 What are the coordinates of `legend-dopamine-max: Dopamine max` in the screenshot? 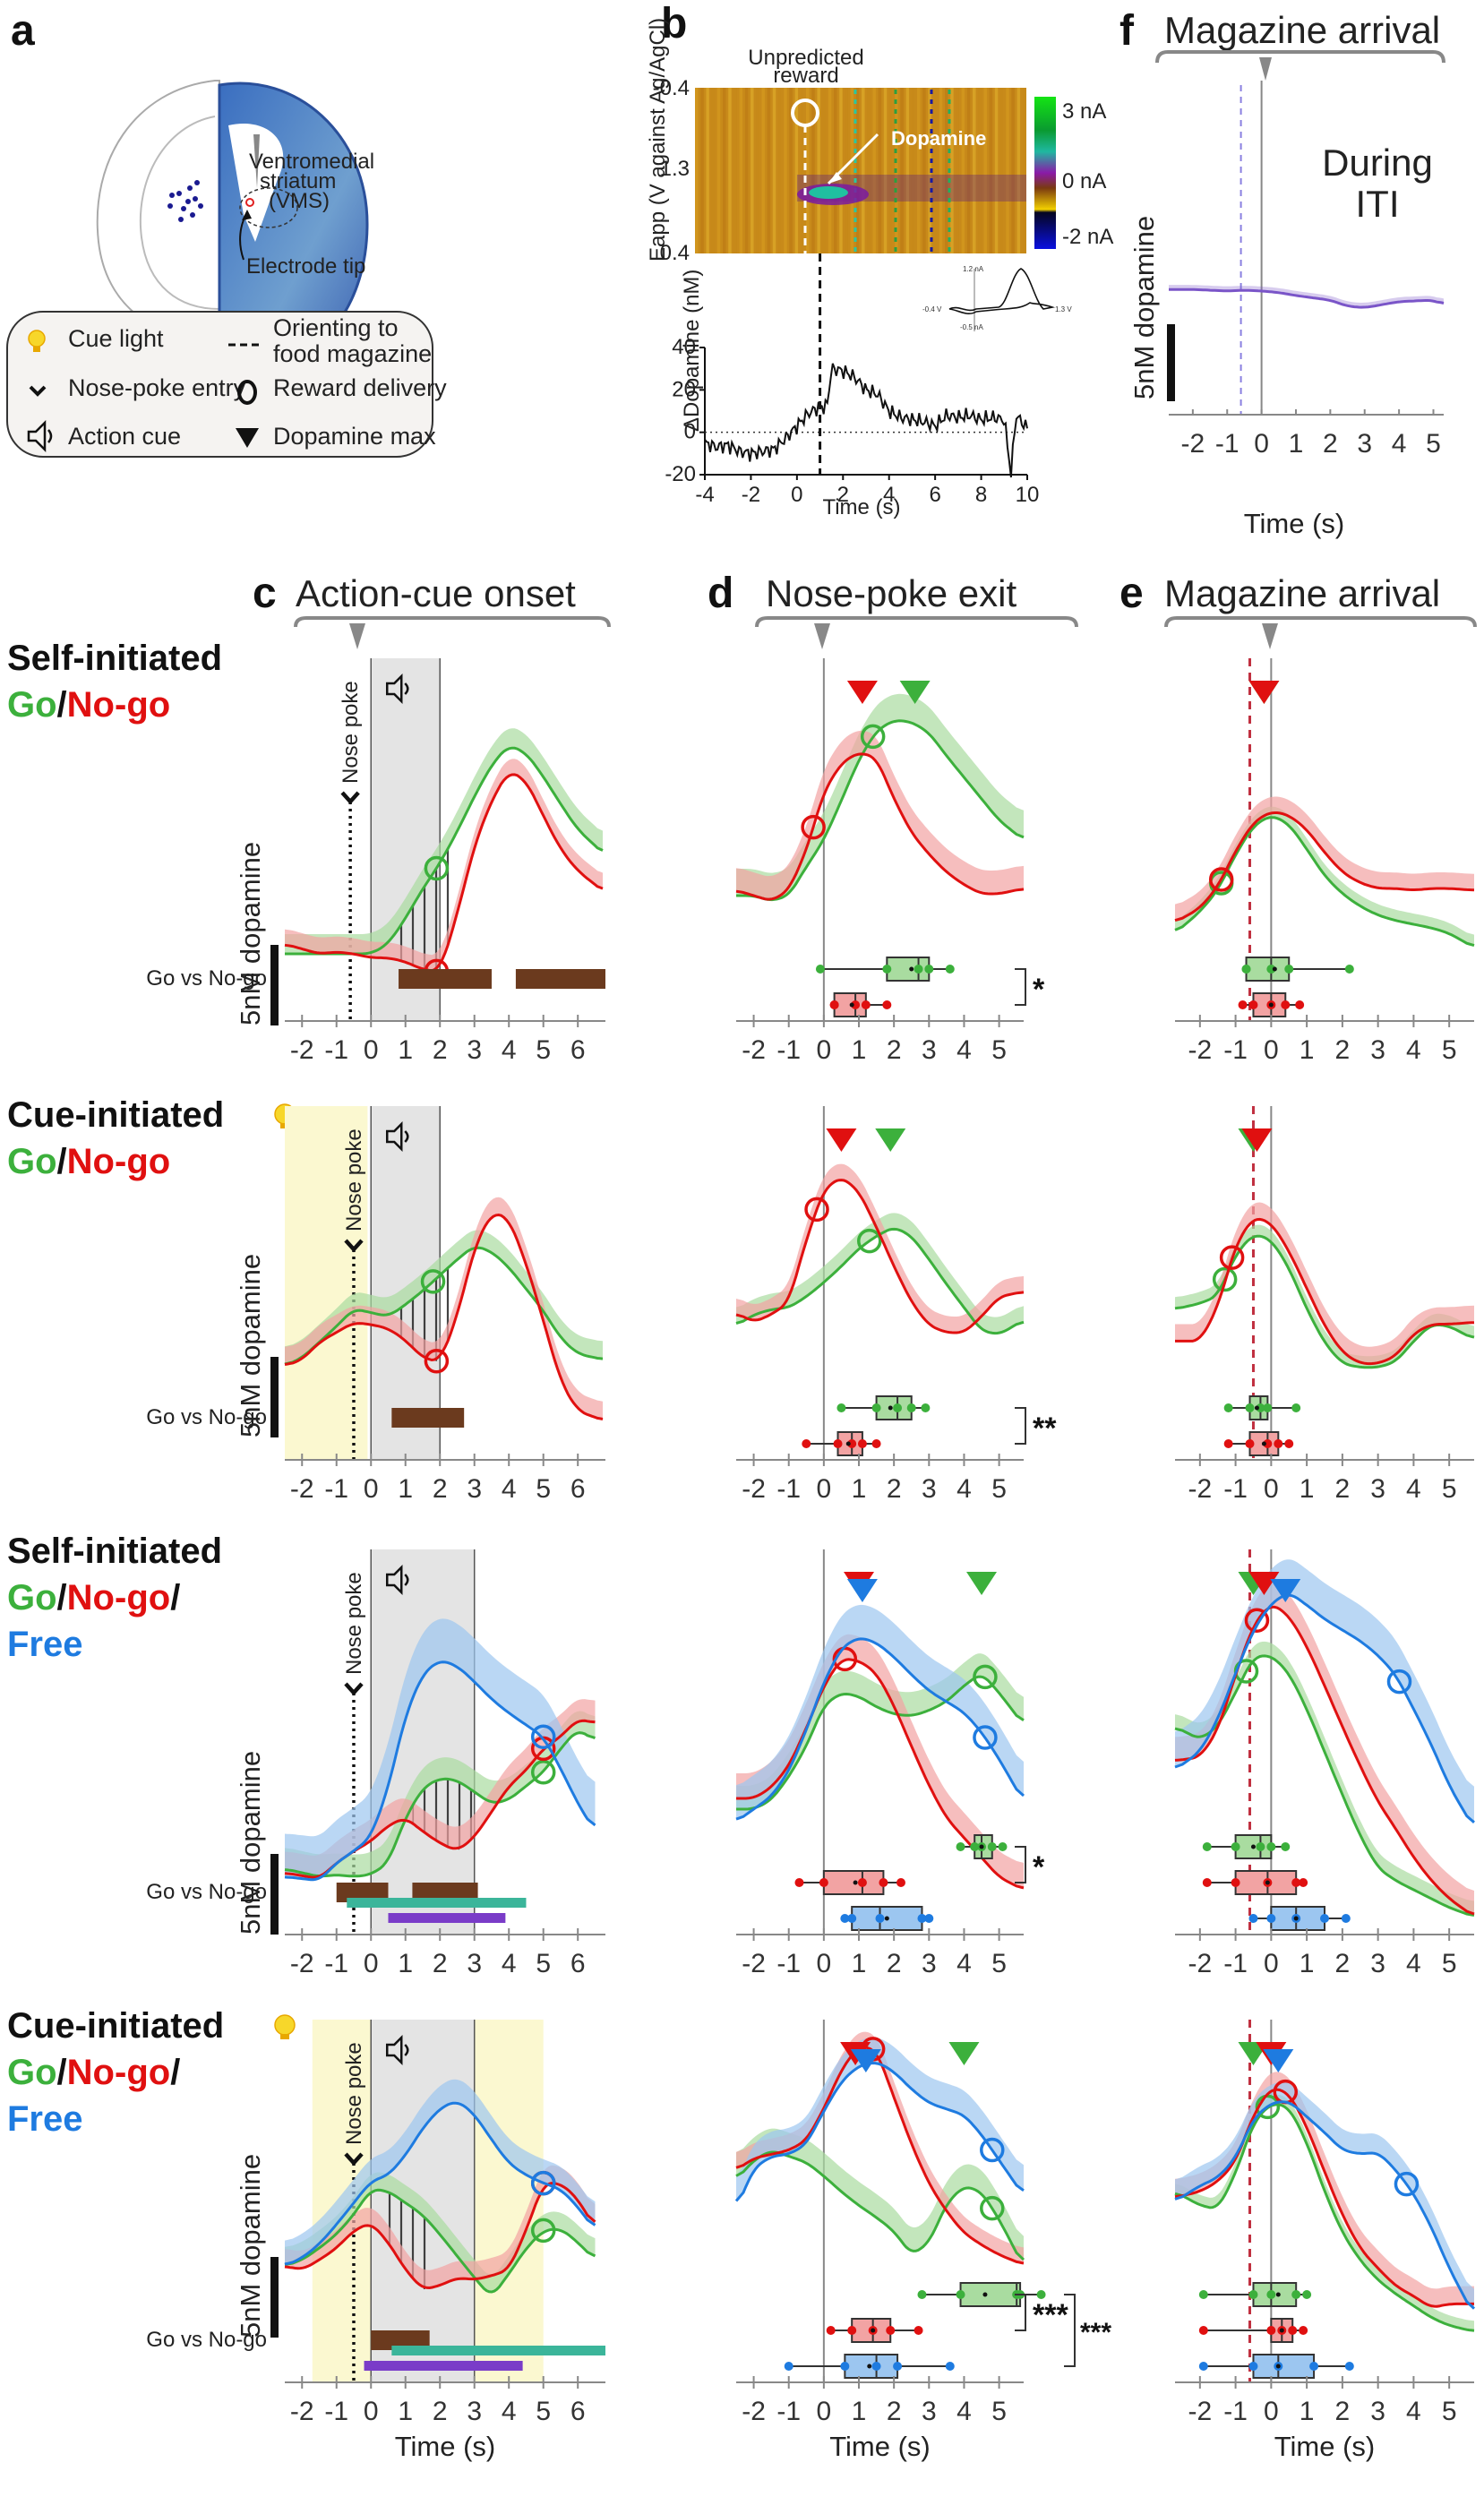 It's located at (354, 436).